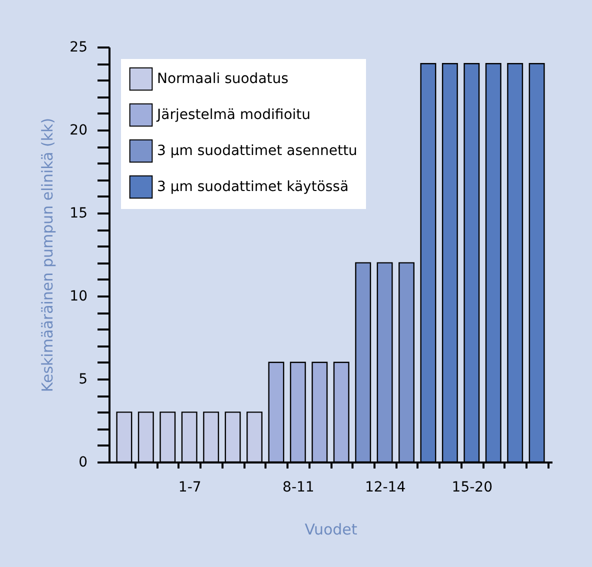 The height and width of the screenshot is (567, 592). What do you see at coordinates (79, 130) in the screenshot?
I see `y-tick-label: 20` at bounding box center [79, 130].